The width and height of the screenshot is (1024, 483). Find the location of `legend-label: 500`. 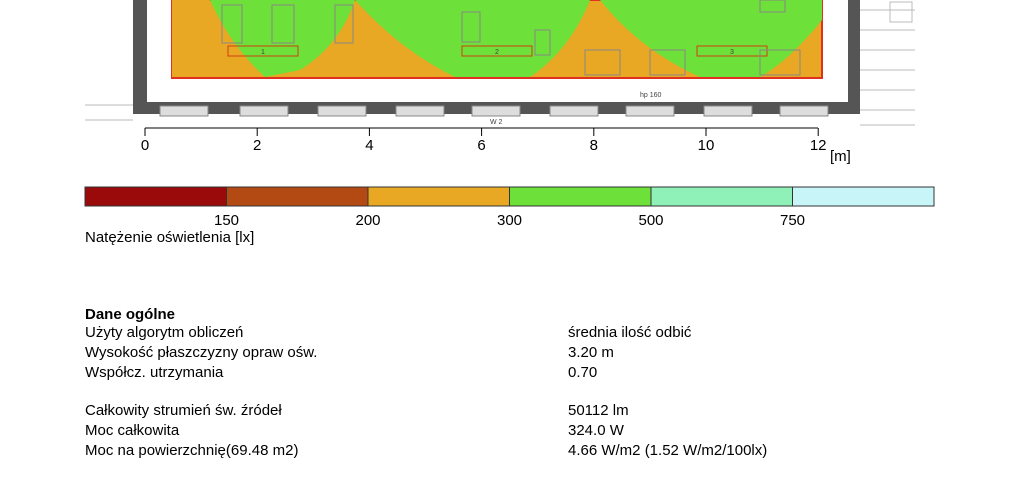

legend-label: 500 is located at coordinates (650, 220).